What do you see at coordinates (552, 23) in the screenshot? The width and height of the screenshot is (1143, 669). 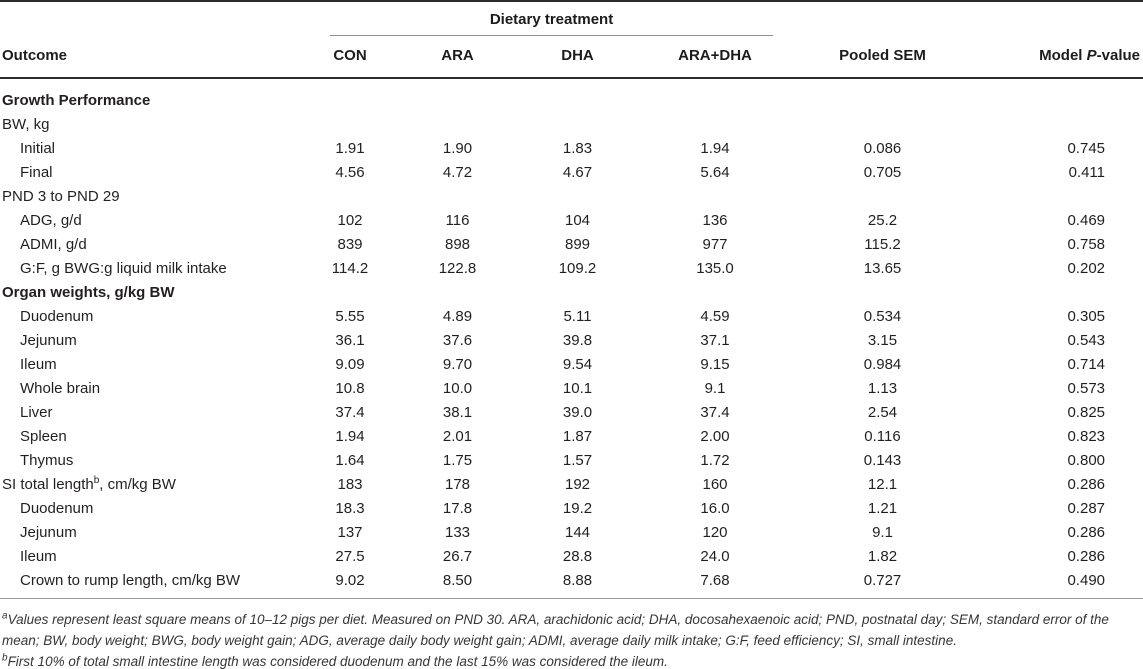 I see `dietary-treatment-label: Dietary treatment` at bounding box center [552, 23].